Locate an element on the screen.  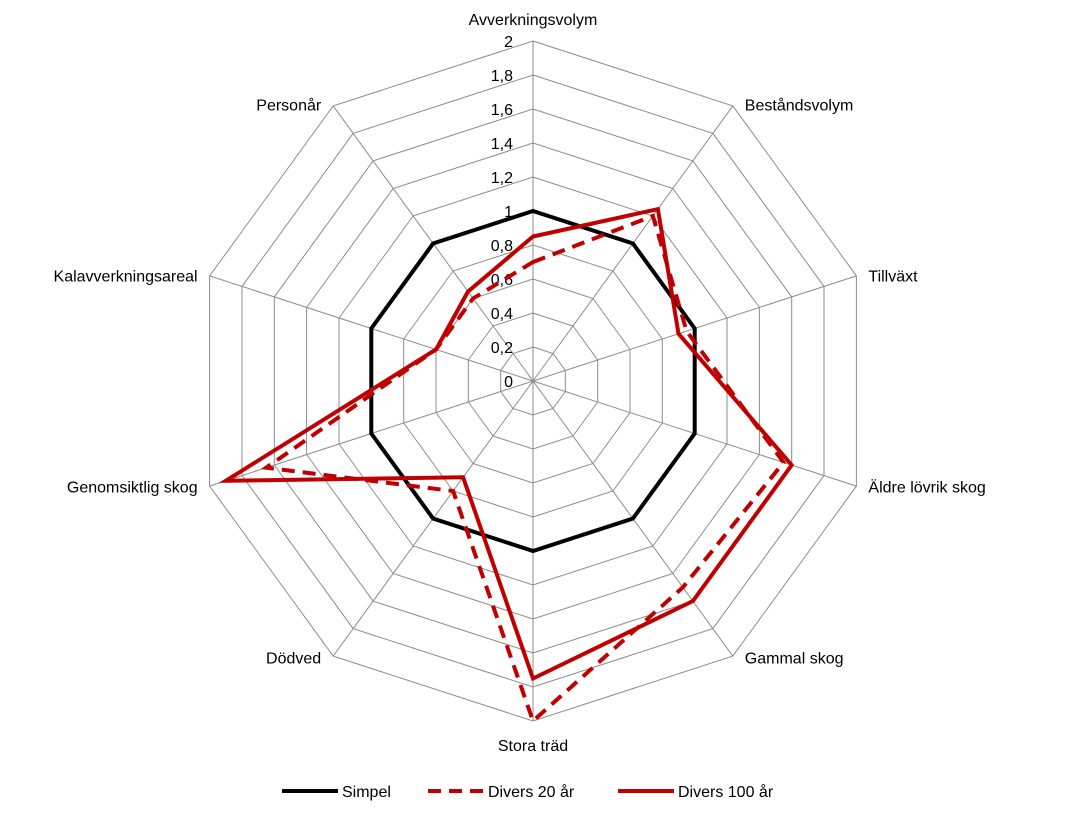
category-label: Avverkningsvolym is located at coordinates (533, 20).